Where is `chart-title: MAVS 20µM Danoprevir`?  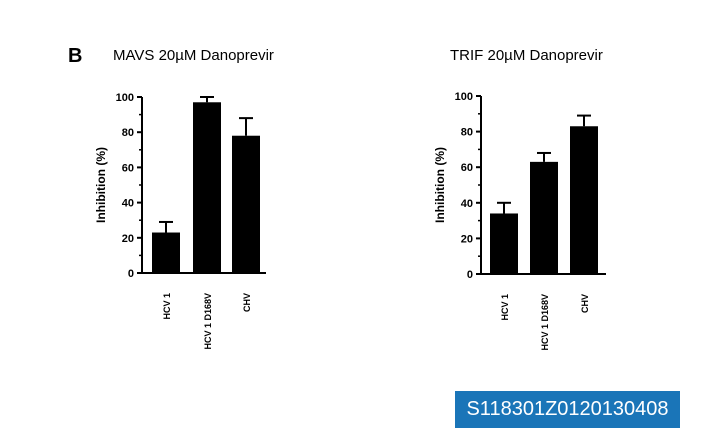 chart-title: MAVS 20µM Danoprevir is located at coordinates (193, 55).